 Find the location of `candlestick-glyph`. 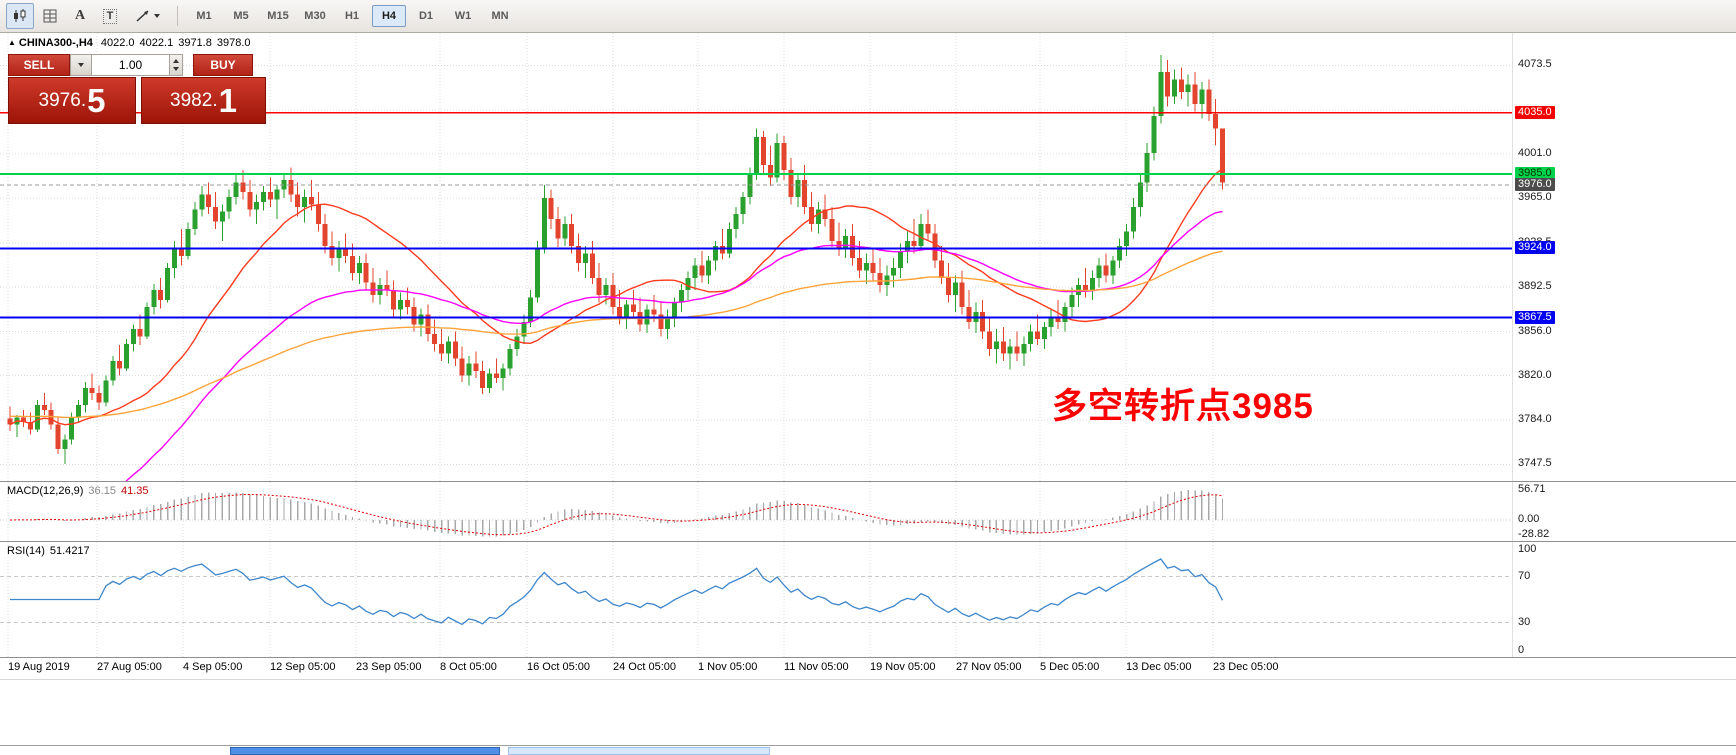

candlestick-glyph is located at coordinates (20, 15).